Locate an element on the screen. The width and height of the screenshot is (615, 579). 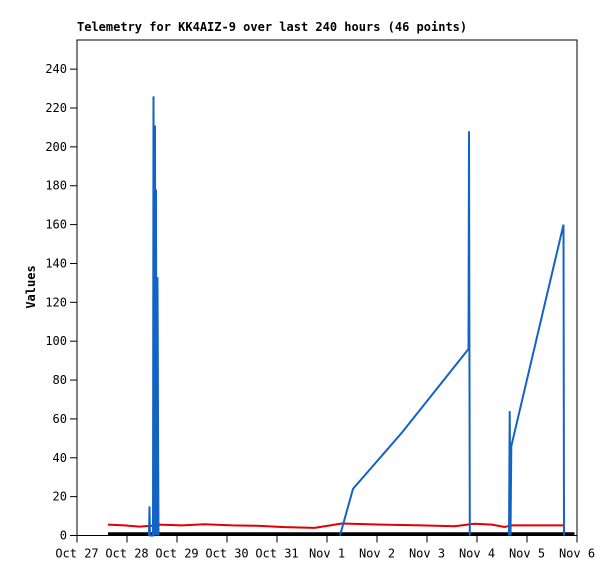
x-tick-label: Oct 27 is located at coordinates (76, 554).